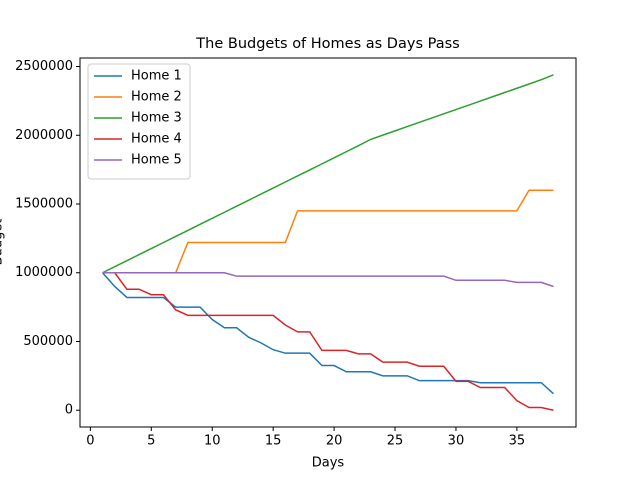  Describe the element at coordinates (48, 341) in the screenshot. I see `y-tick-label: 500000` at that location.